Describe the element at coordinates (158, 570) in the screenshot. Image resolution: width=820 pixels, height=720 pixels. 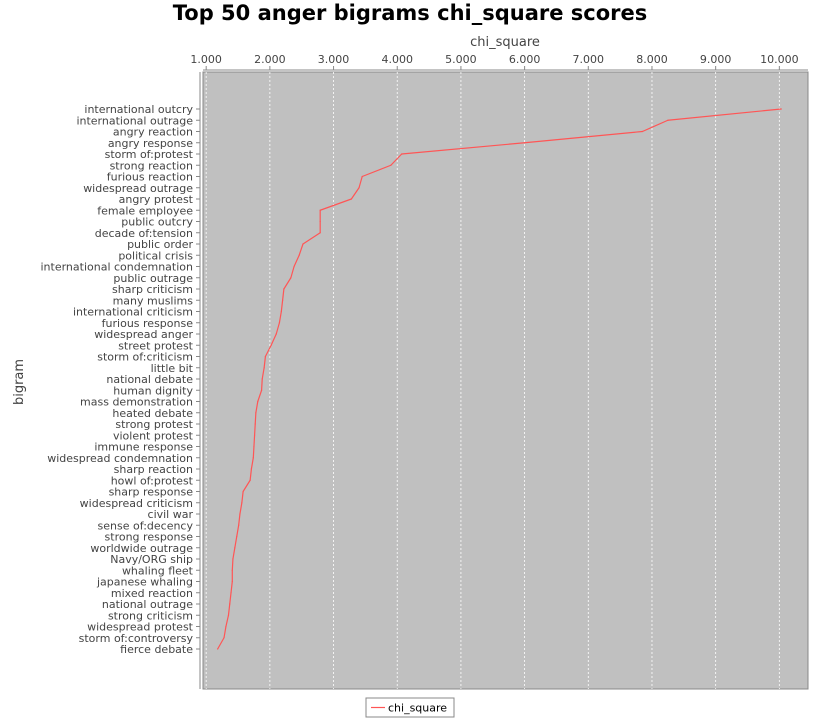
I see `category-label: whaling fleet` at that location.